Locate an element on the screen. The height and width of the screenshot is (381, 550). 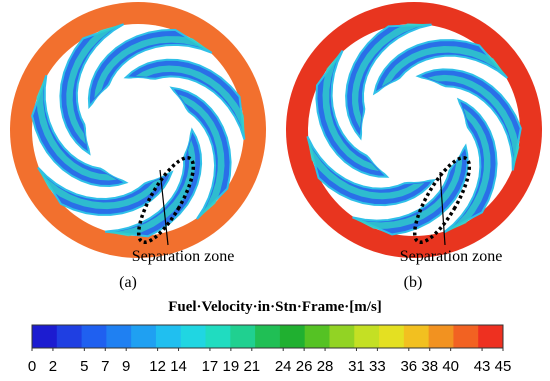
tick-label: 14 is located at coordinates (178, 366).